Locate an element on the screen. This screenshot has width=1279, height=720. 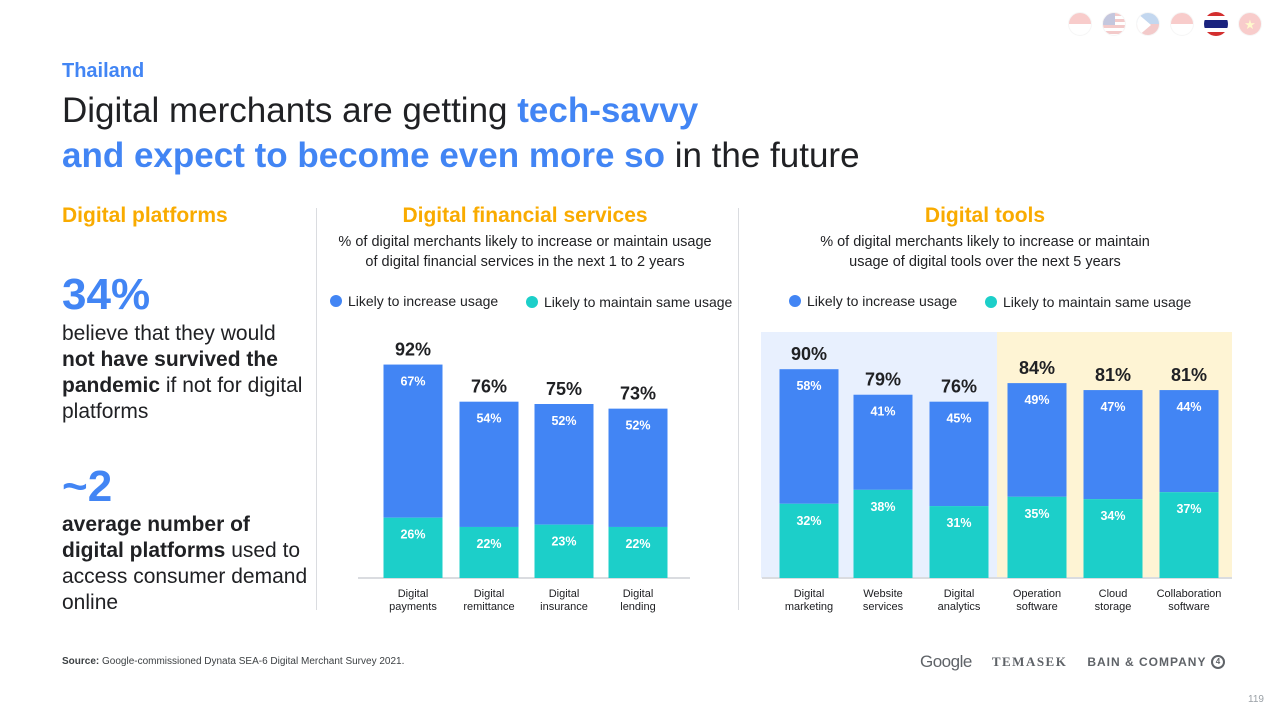
thailand-flag-icon is located at coordinates (1216, 24).